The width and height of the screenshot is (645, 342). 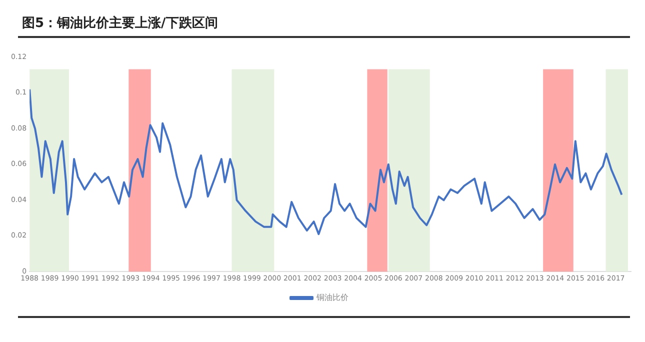 What do you see at coordinates (120, 23) in the screenshot?
I see `chart-title: 图5：铜油比价主要上涨/下跌区间` at bounding box center [120, 23].